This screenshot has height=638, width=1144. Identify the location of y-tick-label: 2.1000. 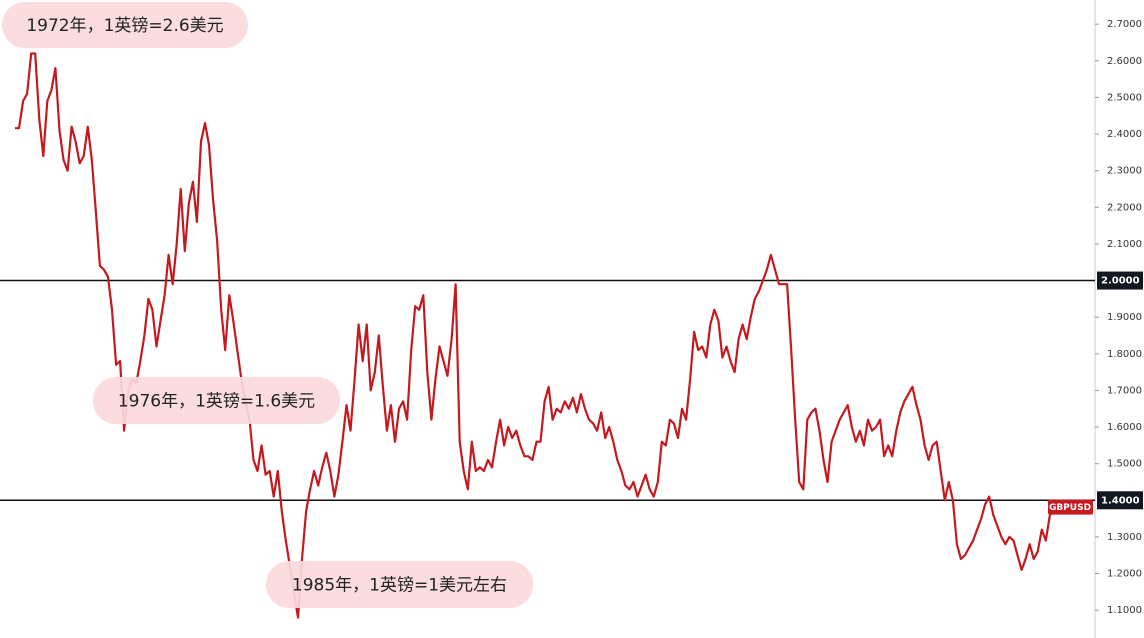
(1124, 244).